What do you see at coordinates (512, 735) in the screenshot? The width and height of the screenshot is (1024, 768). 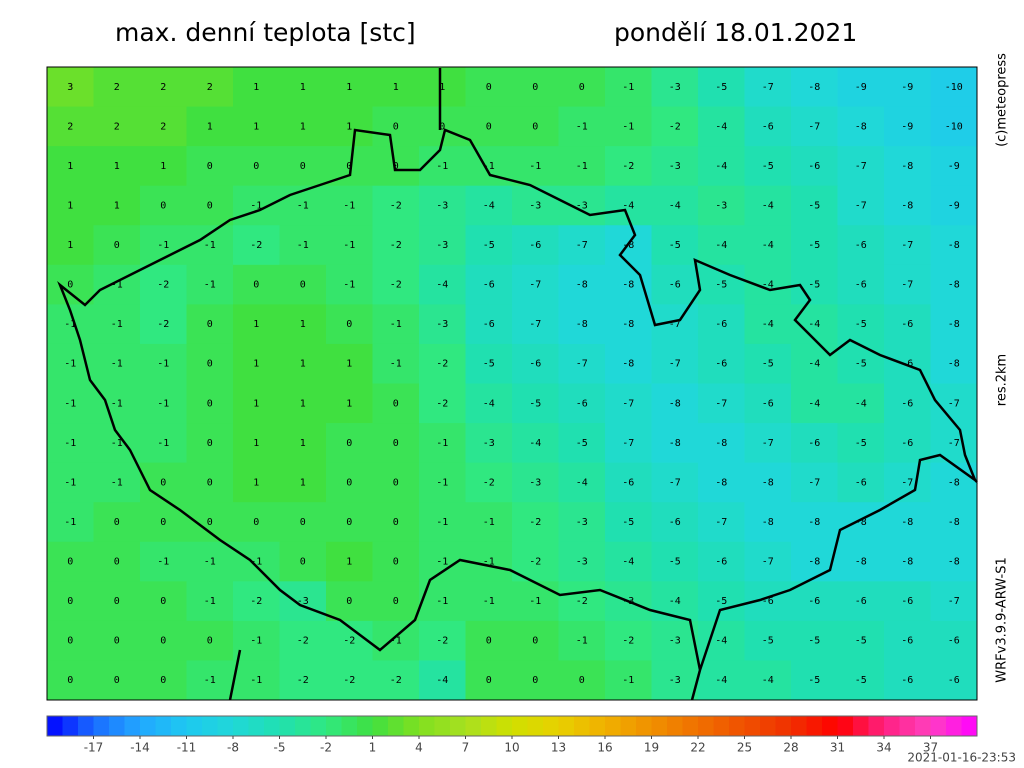 I see `colorbar: -17 -14 -11 -8 -5 -2 1 4 7 10 13 16 19 22 25 28 31 34 37` at bounding box center [512, 735].